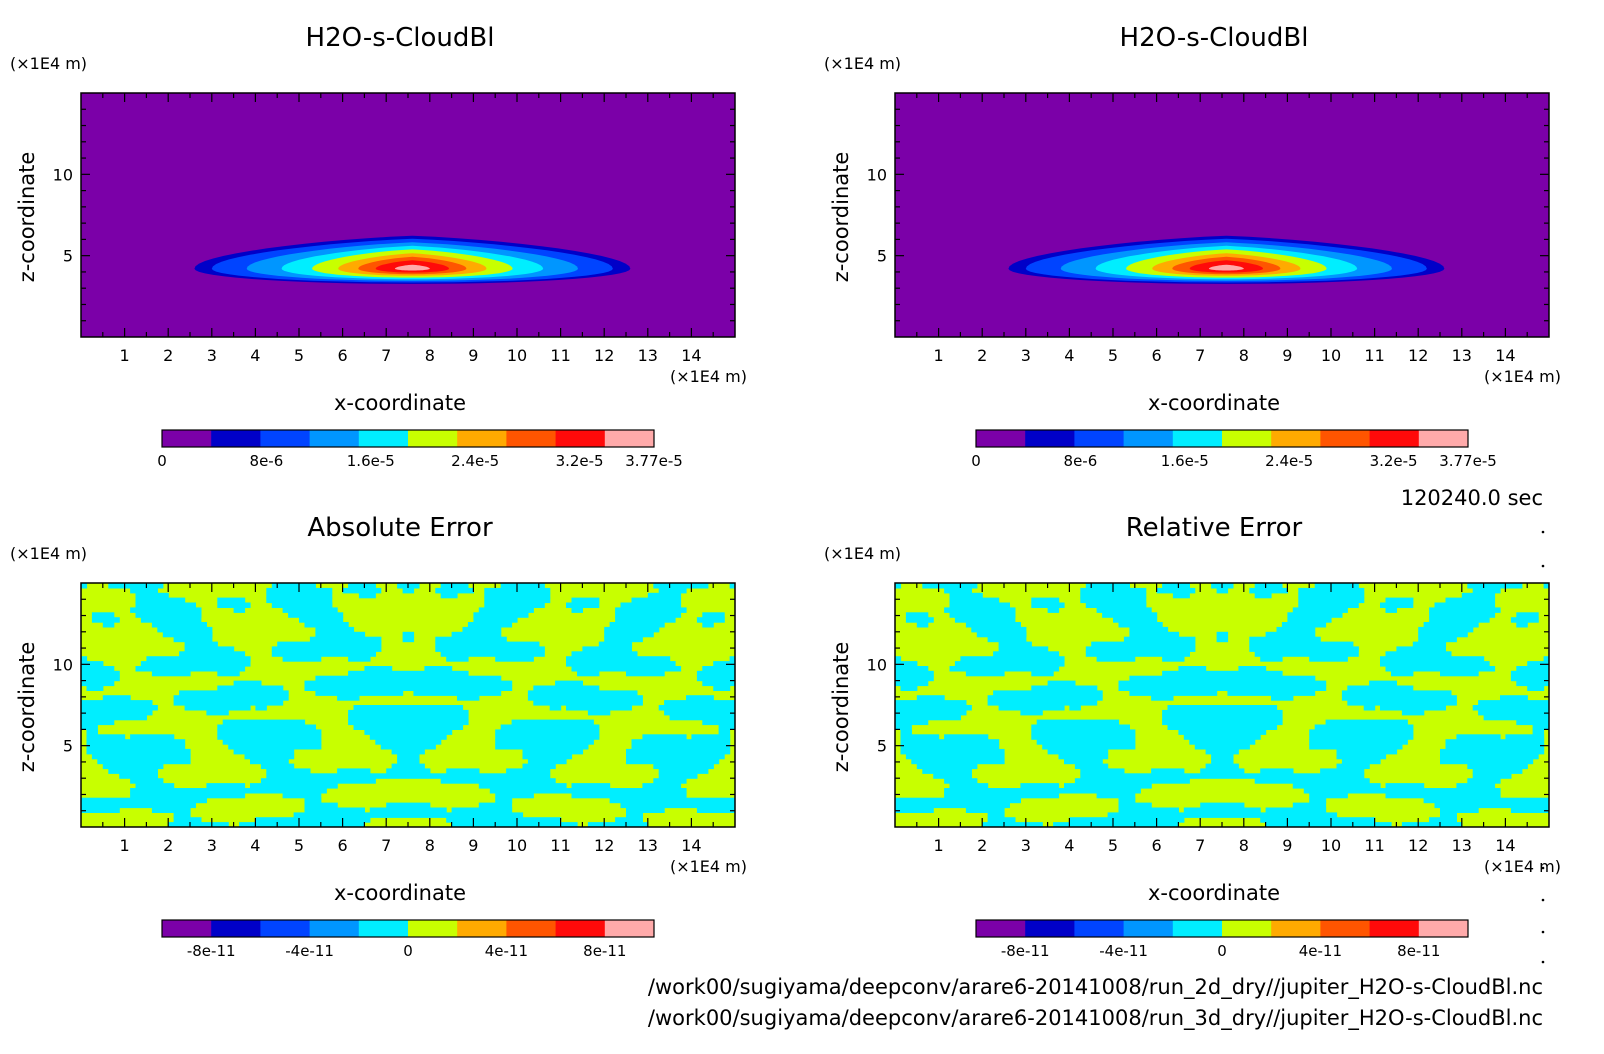 The image size is (1604, 1054). I want to click on plot-area, so click(408, 215).